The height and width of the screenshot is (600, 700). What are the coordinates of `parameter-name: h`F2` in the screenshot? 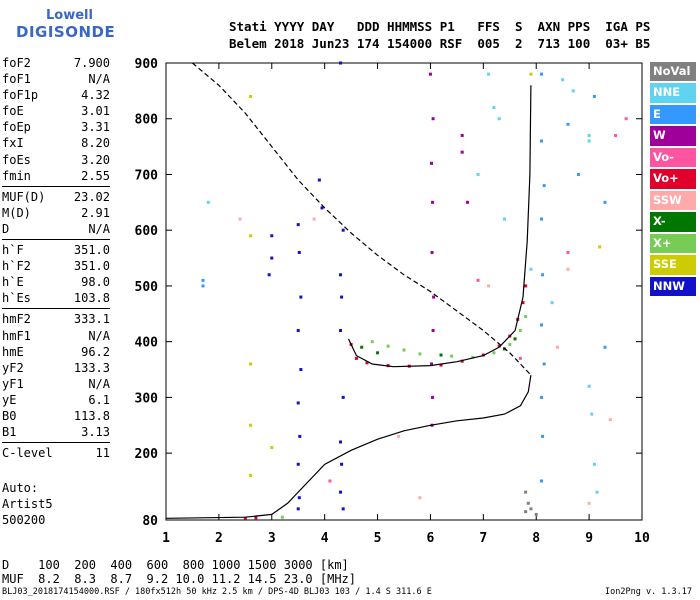 It's located at (16, 266).